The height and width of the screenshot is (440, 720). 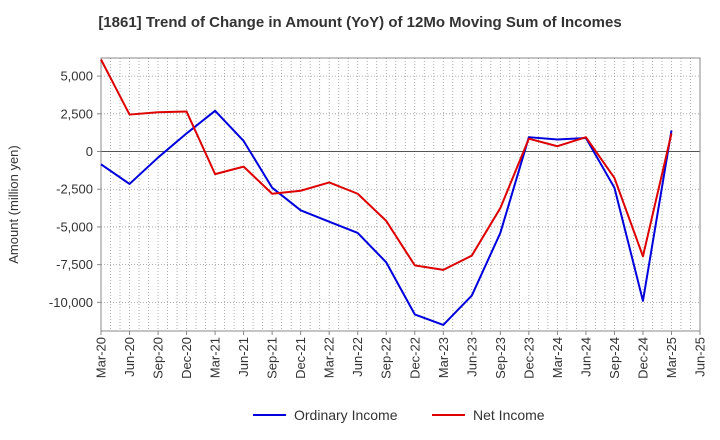 What do you see at coordinates (158, 358) in the screenshot?
I see `x-tick-label: Sep-20` at bounding box center [158, 358].